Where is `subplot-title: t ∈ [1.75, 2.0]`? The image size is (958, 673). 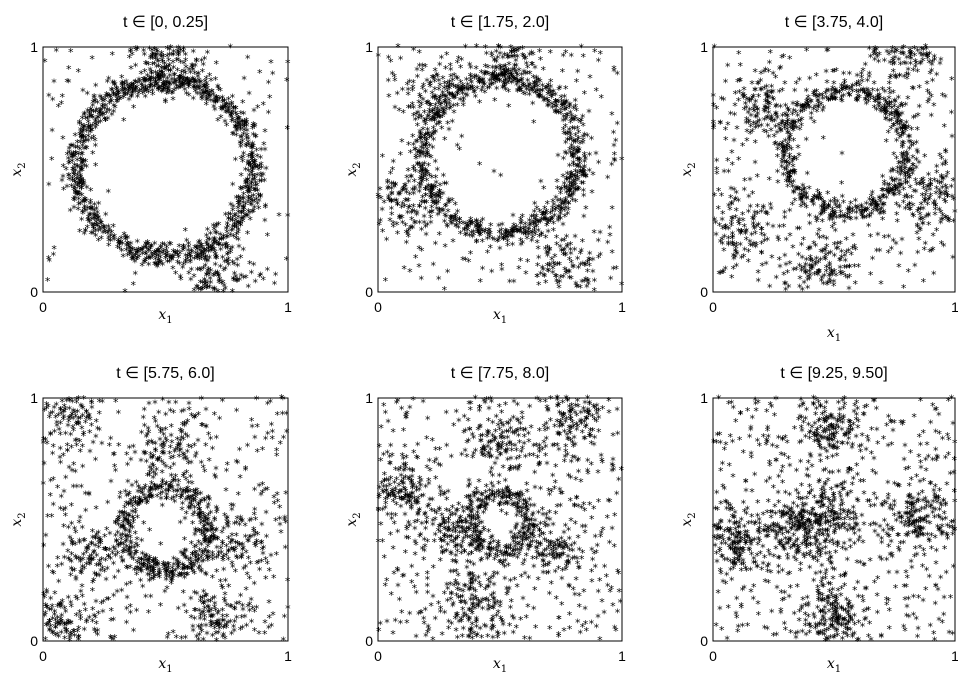 subplot-title: t ∈ [1.75, 2.0] is located at coordinates (500, 22).